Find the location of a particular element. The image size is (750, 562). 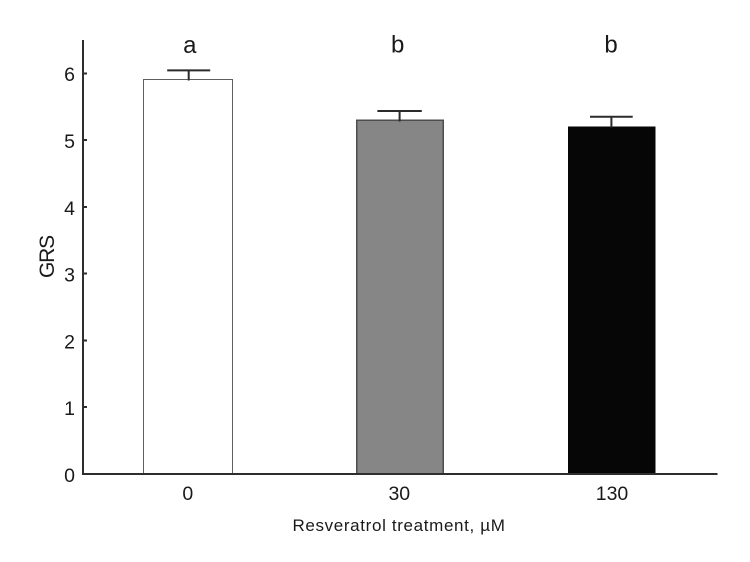

svg-text: GRS is located at coordinates (47, 256).